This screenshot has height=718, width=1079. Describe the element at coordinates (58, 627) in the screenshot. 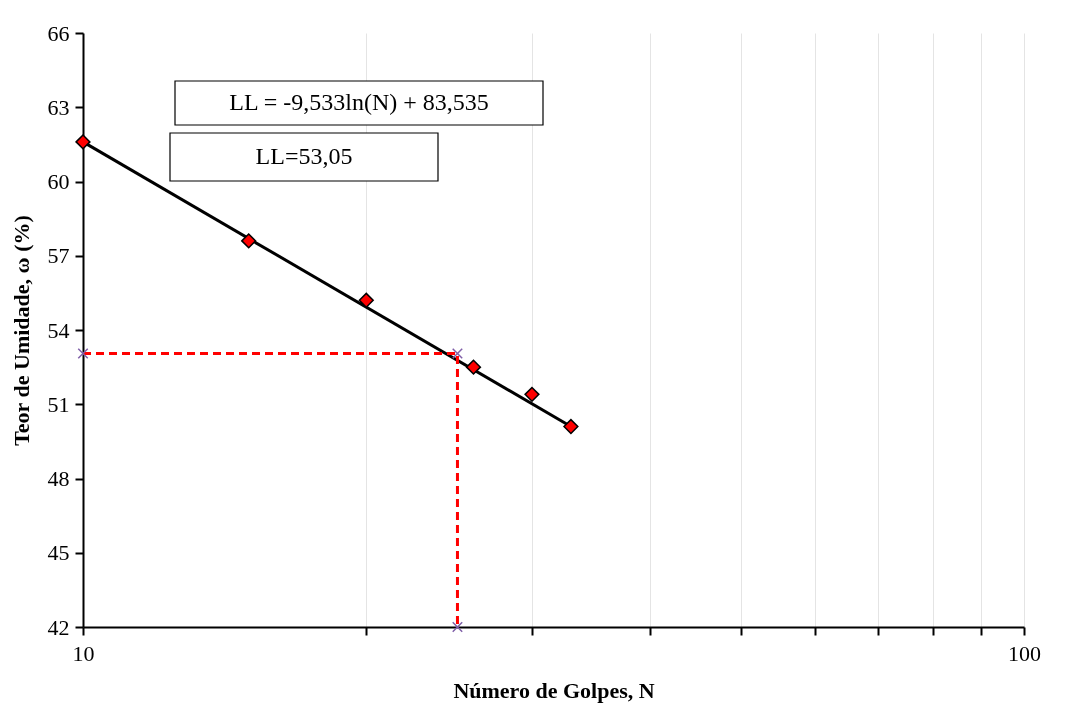

I see `y-tick-label: 42` at that location.